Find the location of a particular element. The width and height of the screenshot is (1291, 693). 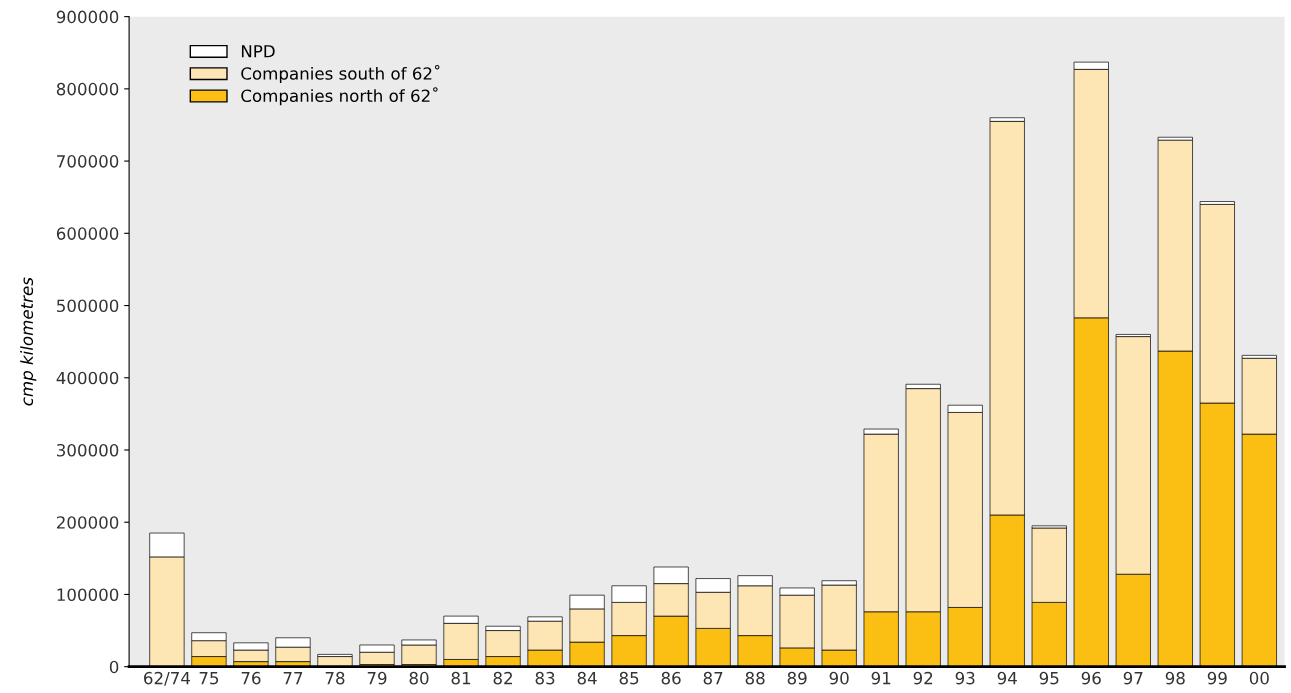

x-tick-label: 79 is located at coordinates (377, 678).